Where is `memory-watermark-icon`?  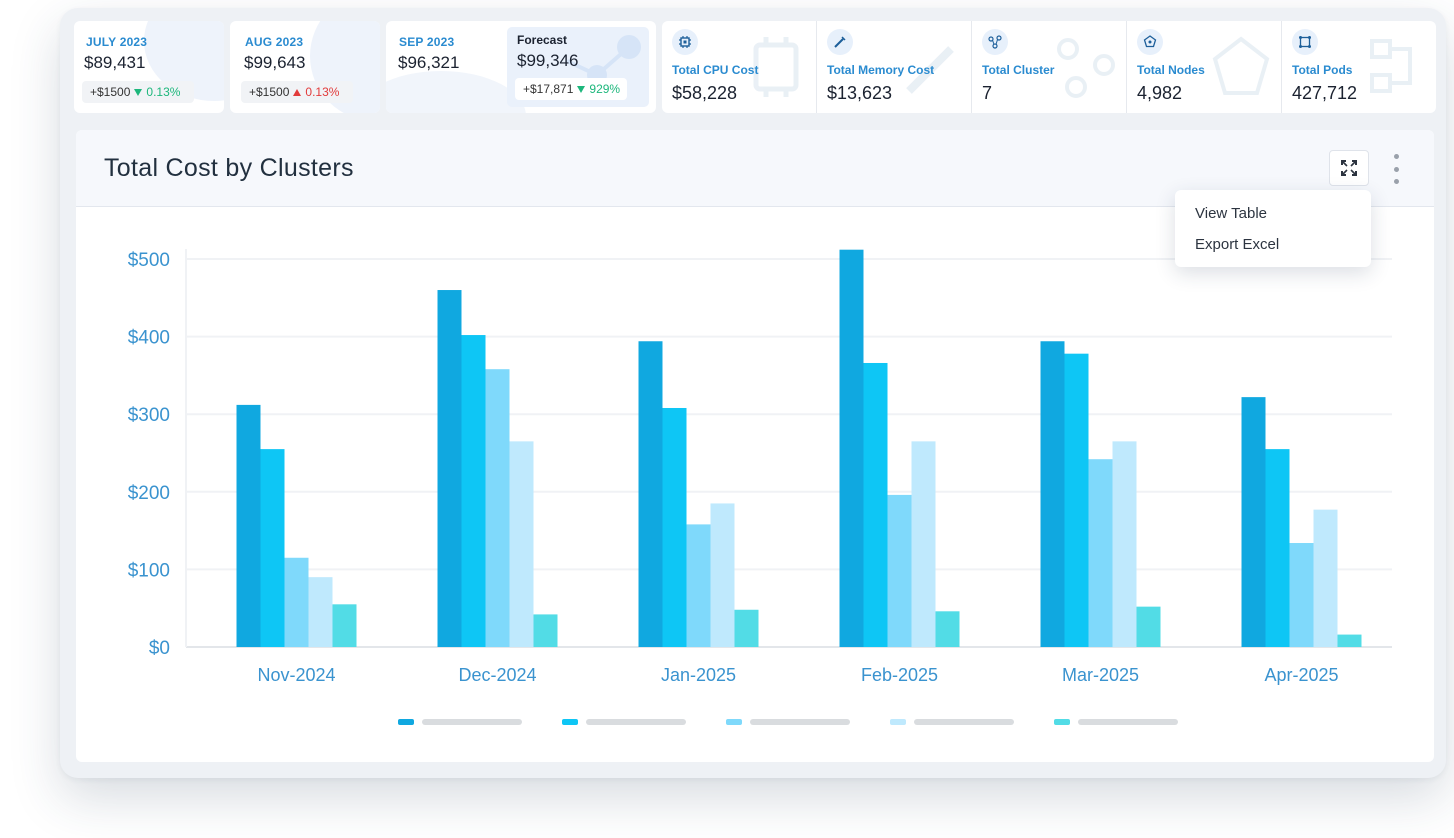 memory-watermark-icon is located at coordinates (930, 70).